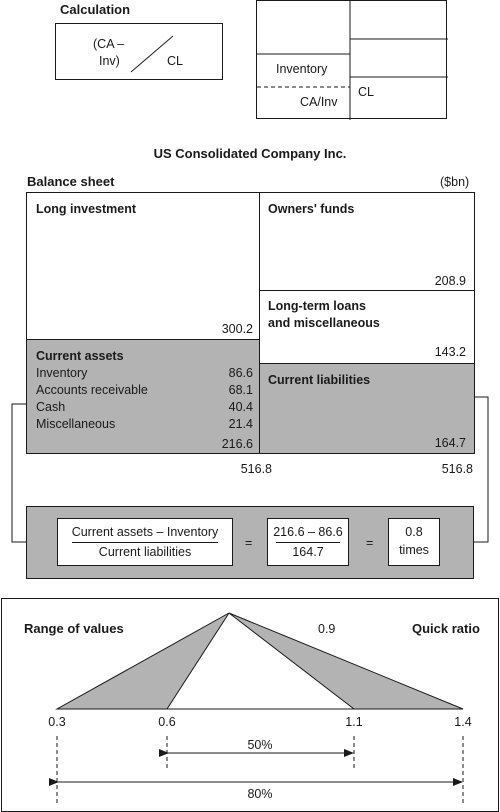 The width and height of the screenshot is (500, 812). I want to click on outer-span-label: 80%, so click(260, 794).